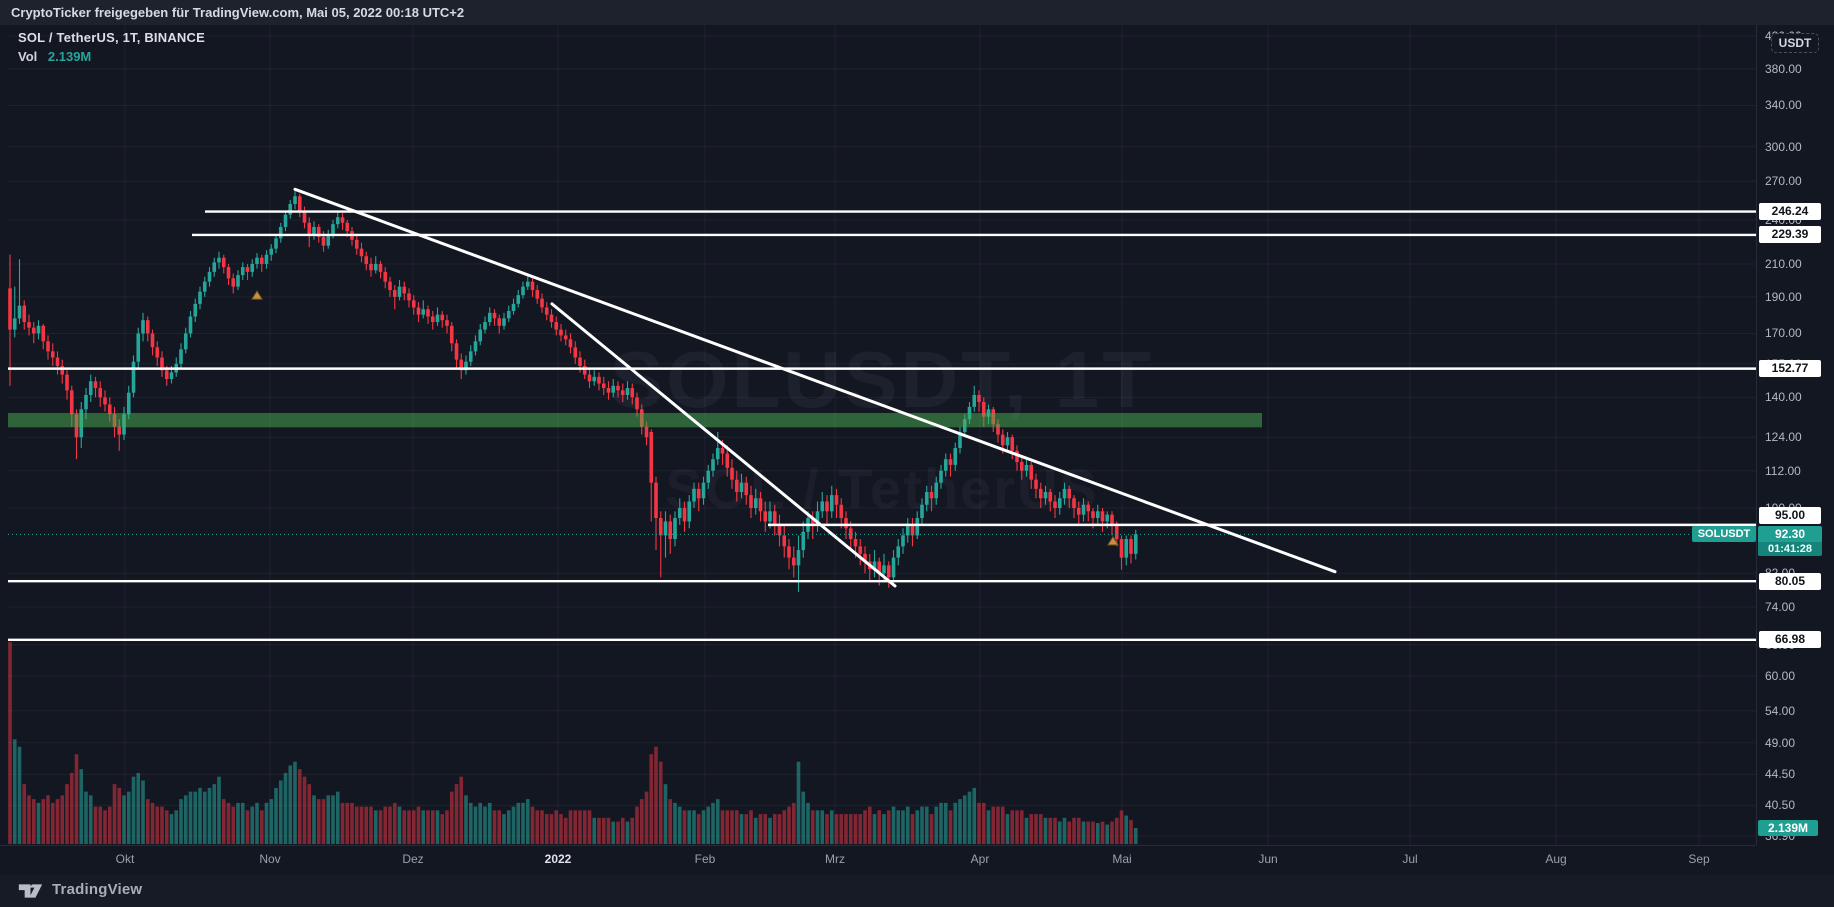 Image resolution: width=1834 pixels, height=907 pixels. What do you see at coordinates (1780, 805) in the screenshot?
I see `price-tick-label: 40.50` at bounding box center [1780, 805].